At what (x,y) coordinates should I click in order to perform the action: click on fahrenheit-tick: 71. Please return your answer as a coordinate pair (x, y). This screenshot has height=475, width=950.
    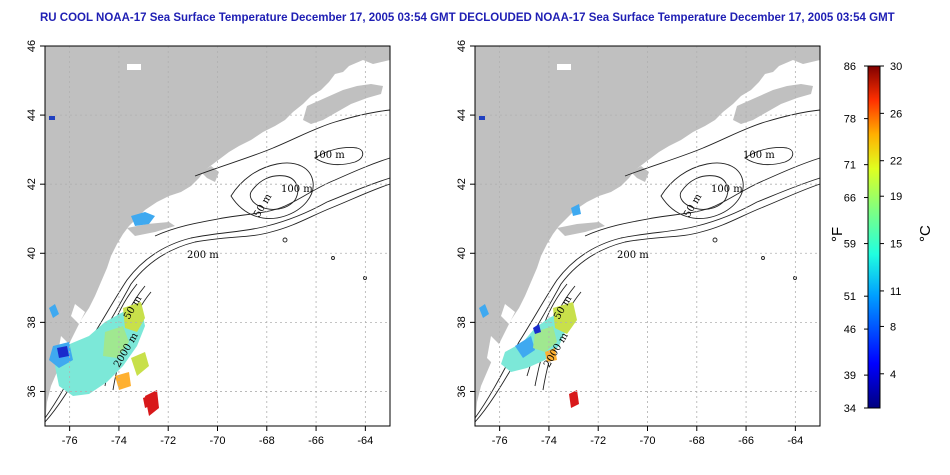
    Looking at the image, I should click on (850, 166).